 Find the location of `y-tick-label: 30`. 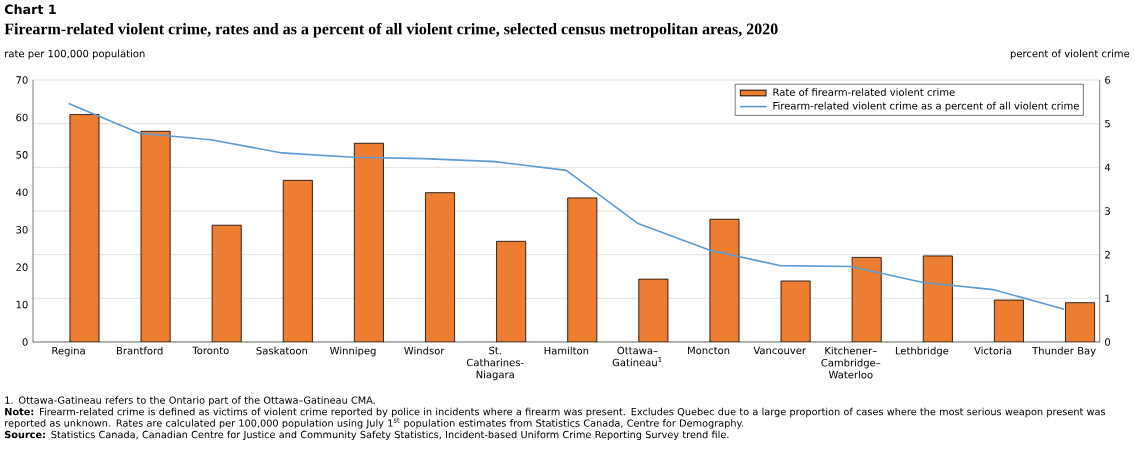

y-tick-label: 30 is located at coordinates (22, 229).